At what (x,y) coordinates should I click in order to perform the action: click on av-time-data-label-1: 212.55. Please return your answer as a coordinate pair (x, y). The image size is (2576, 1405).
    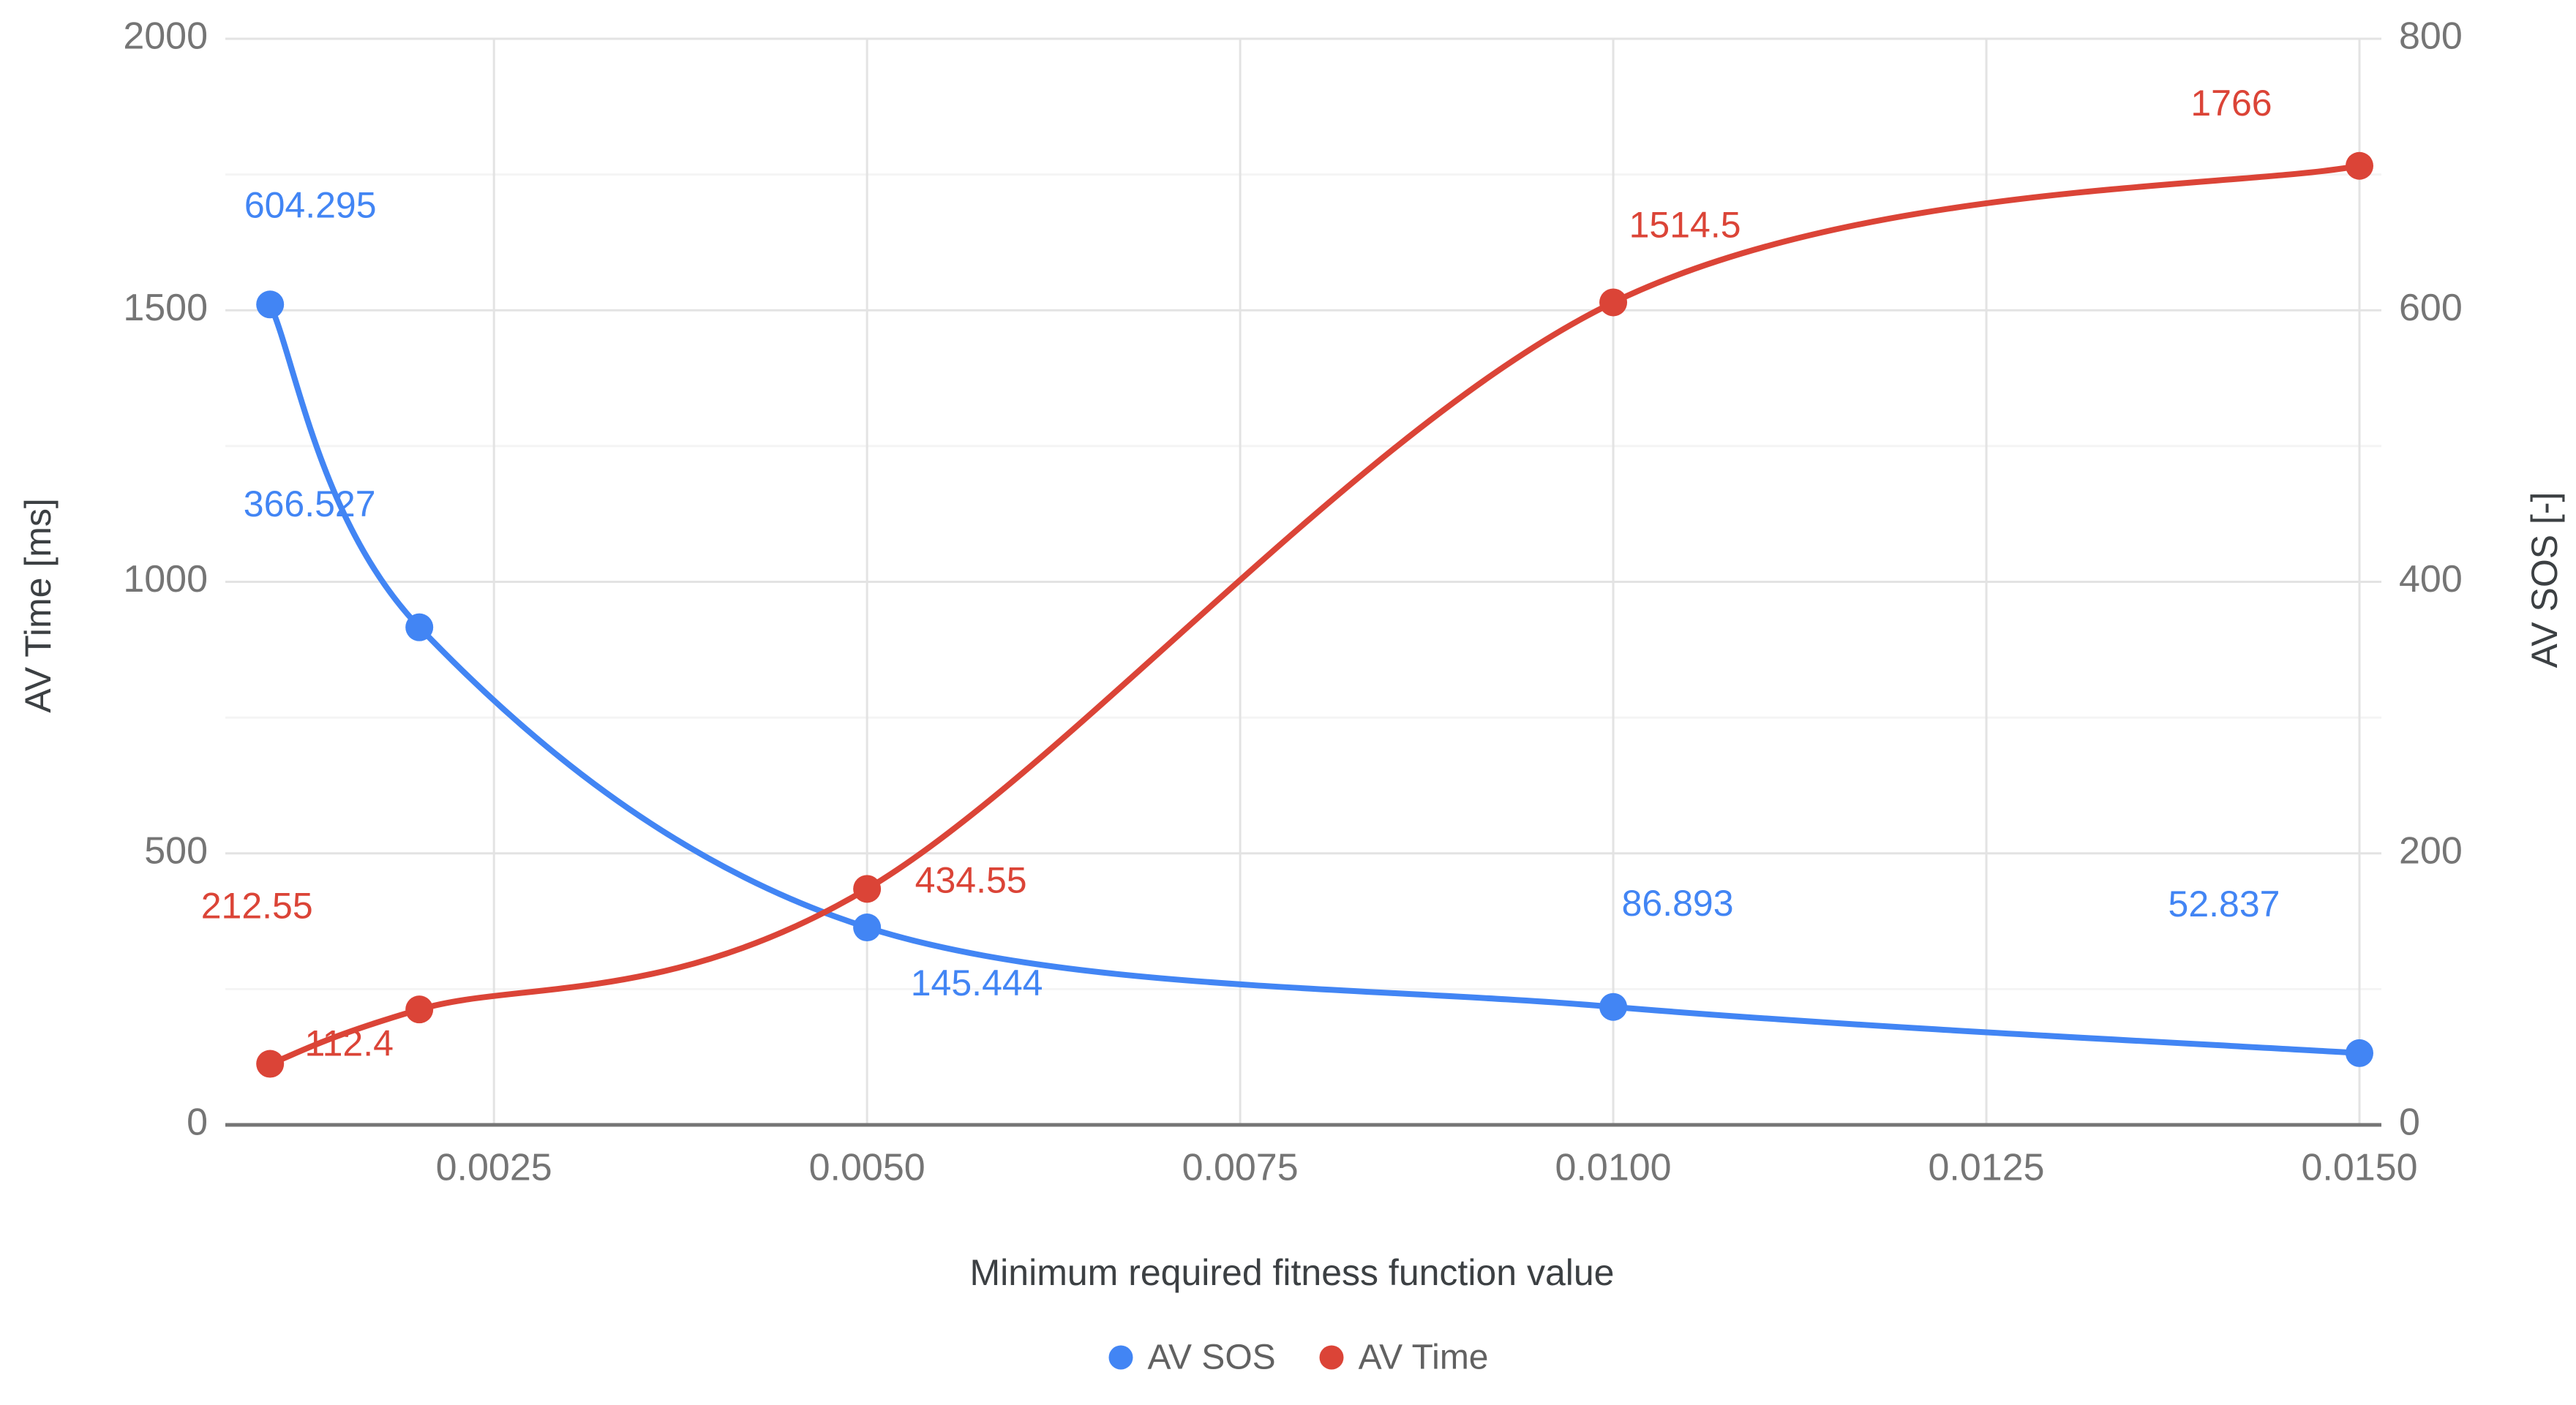
    Looking at the image, I should click on (257, 905).